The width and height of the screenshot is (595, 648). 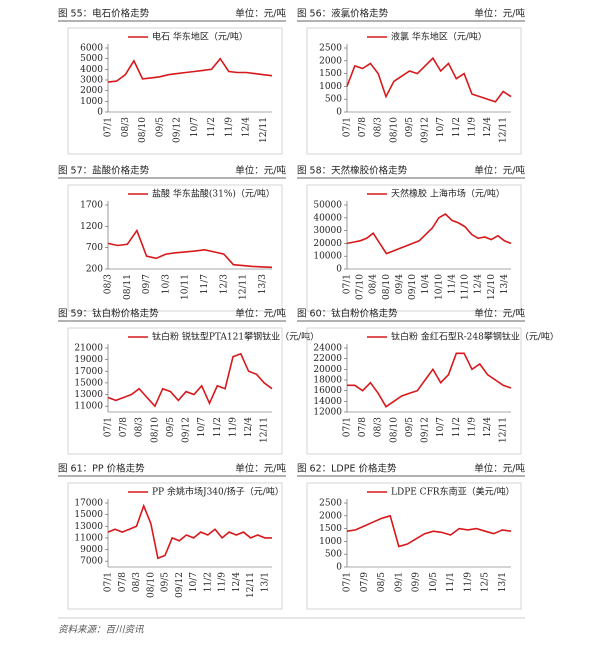 What do you see at coordinates (327, 257) in the screenshot?
I see `y-tick-label: 10000` at bounding box center [327, 257].